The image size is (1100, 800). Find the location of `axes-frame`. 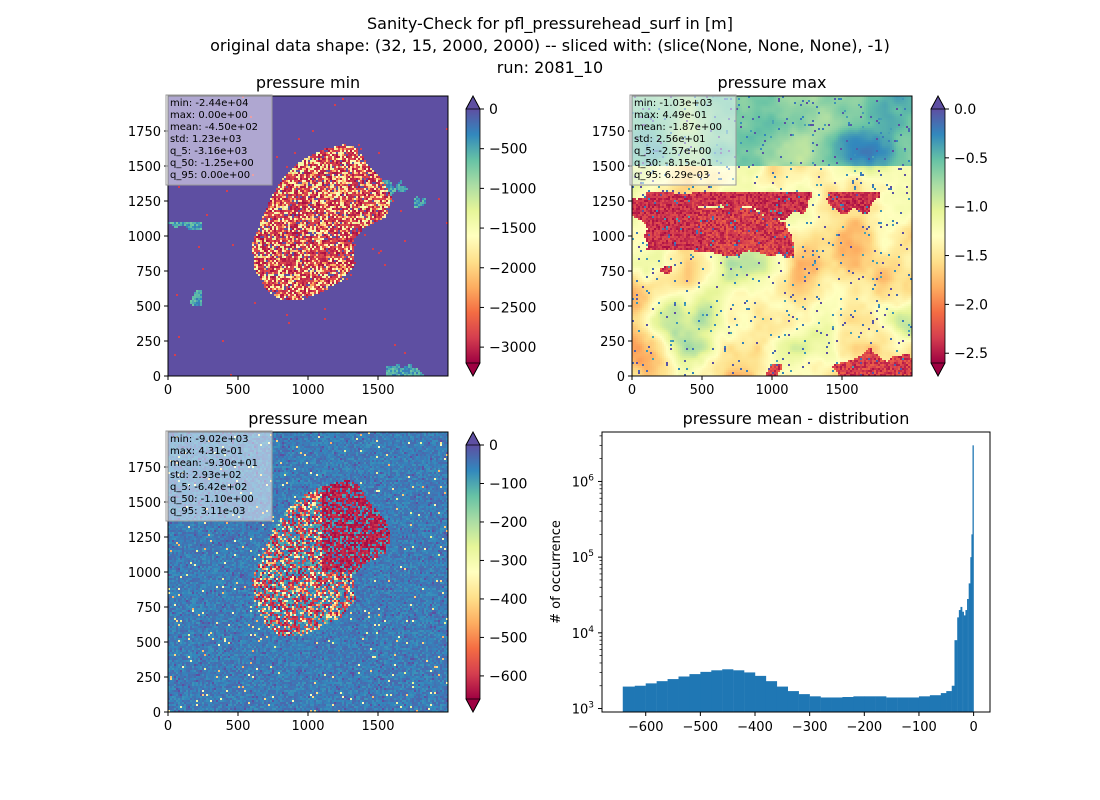

axes-frame is located at coordinates (796, 572).